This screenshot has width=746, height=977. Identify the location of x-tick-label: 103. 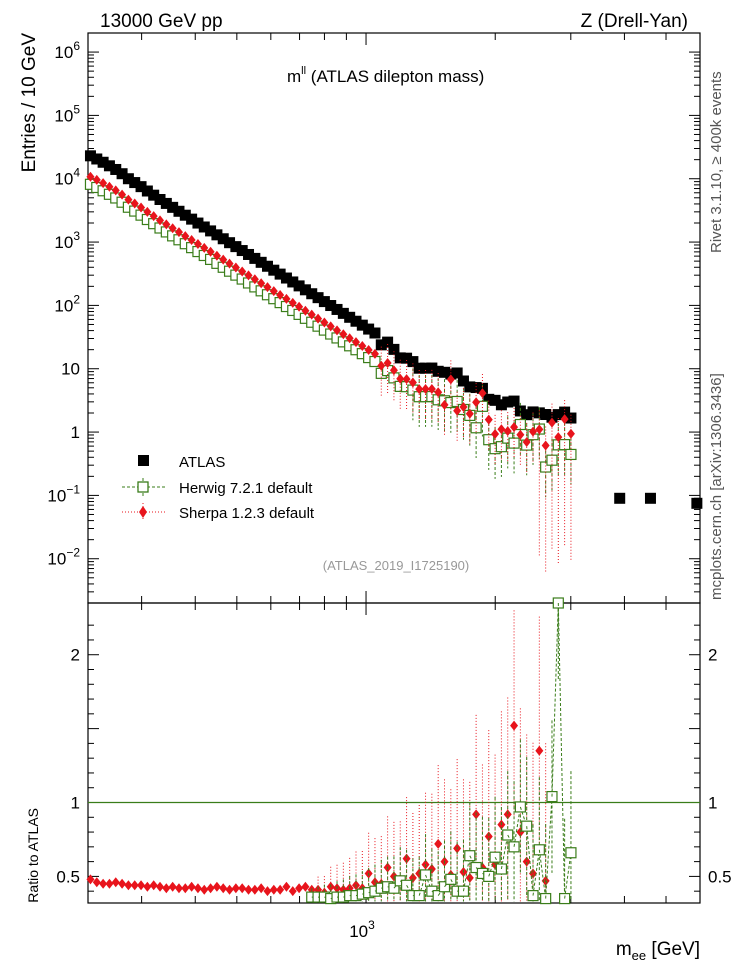
(362, 929).